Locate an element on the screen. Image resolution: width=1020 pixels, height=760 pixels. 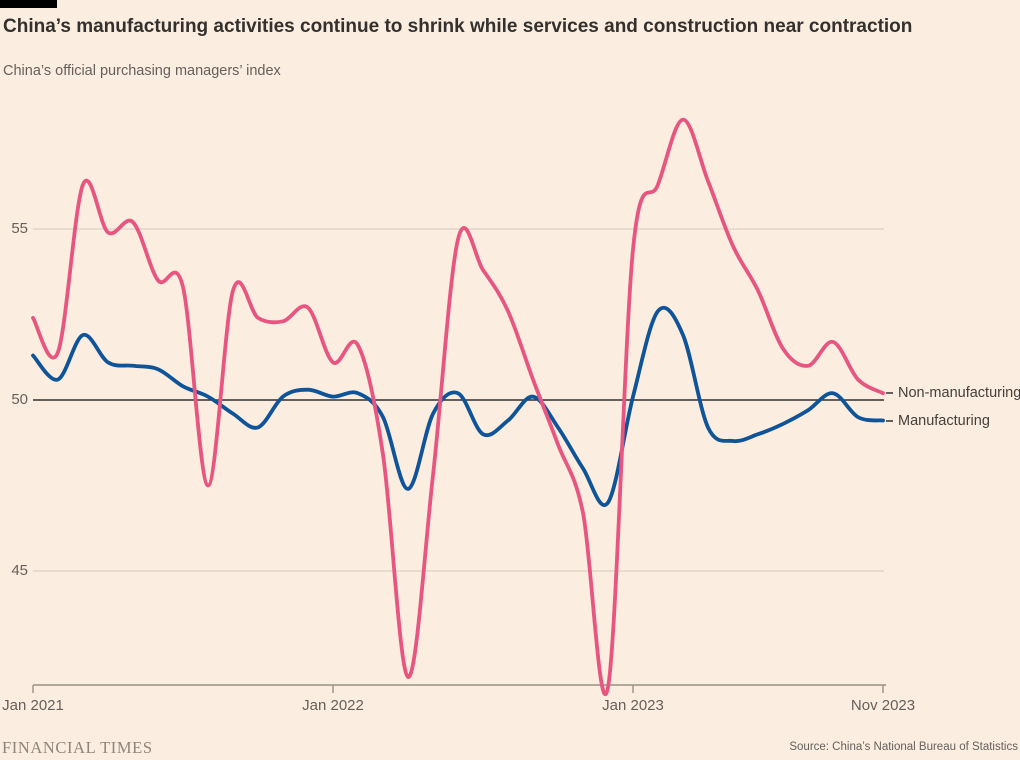
ft-top-bar is located at coordinates (28, 4).